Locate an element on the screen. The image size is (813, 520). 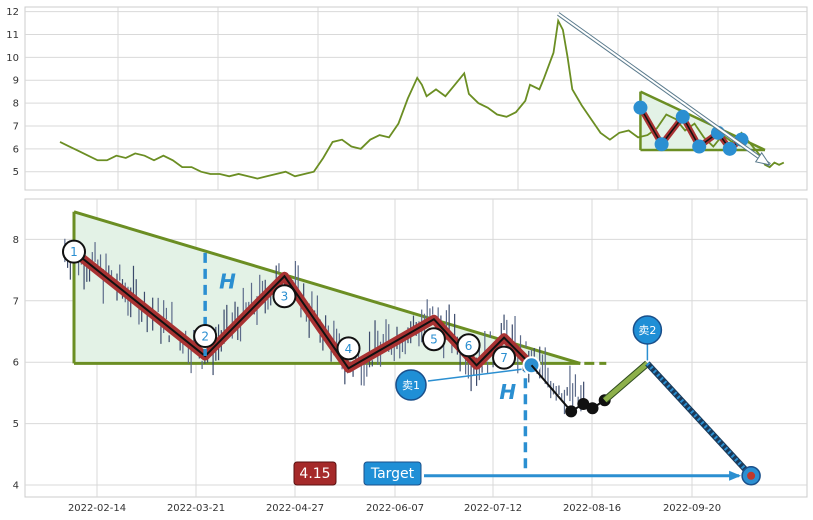
top-trend-arrow-shaft is located at coordinates (664, 89).